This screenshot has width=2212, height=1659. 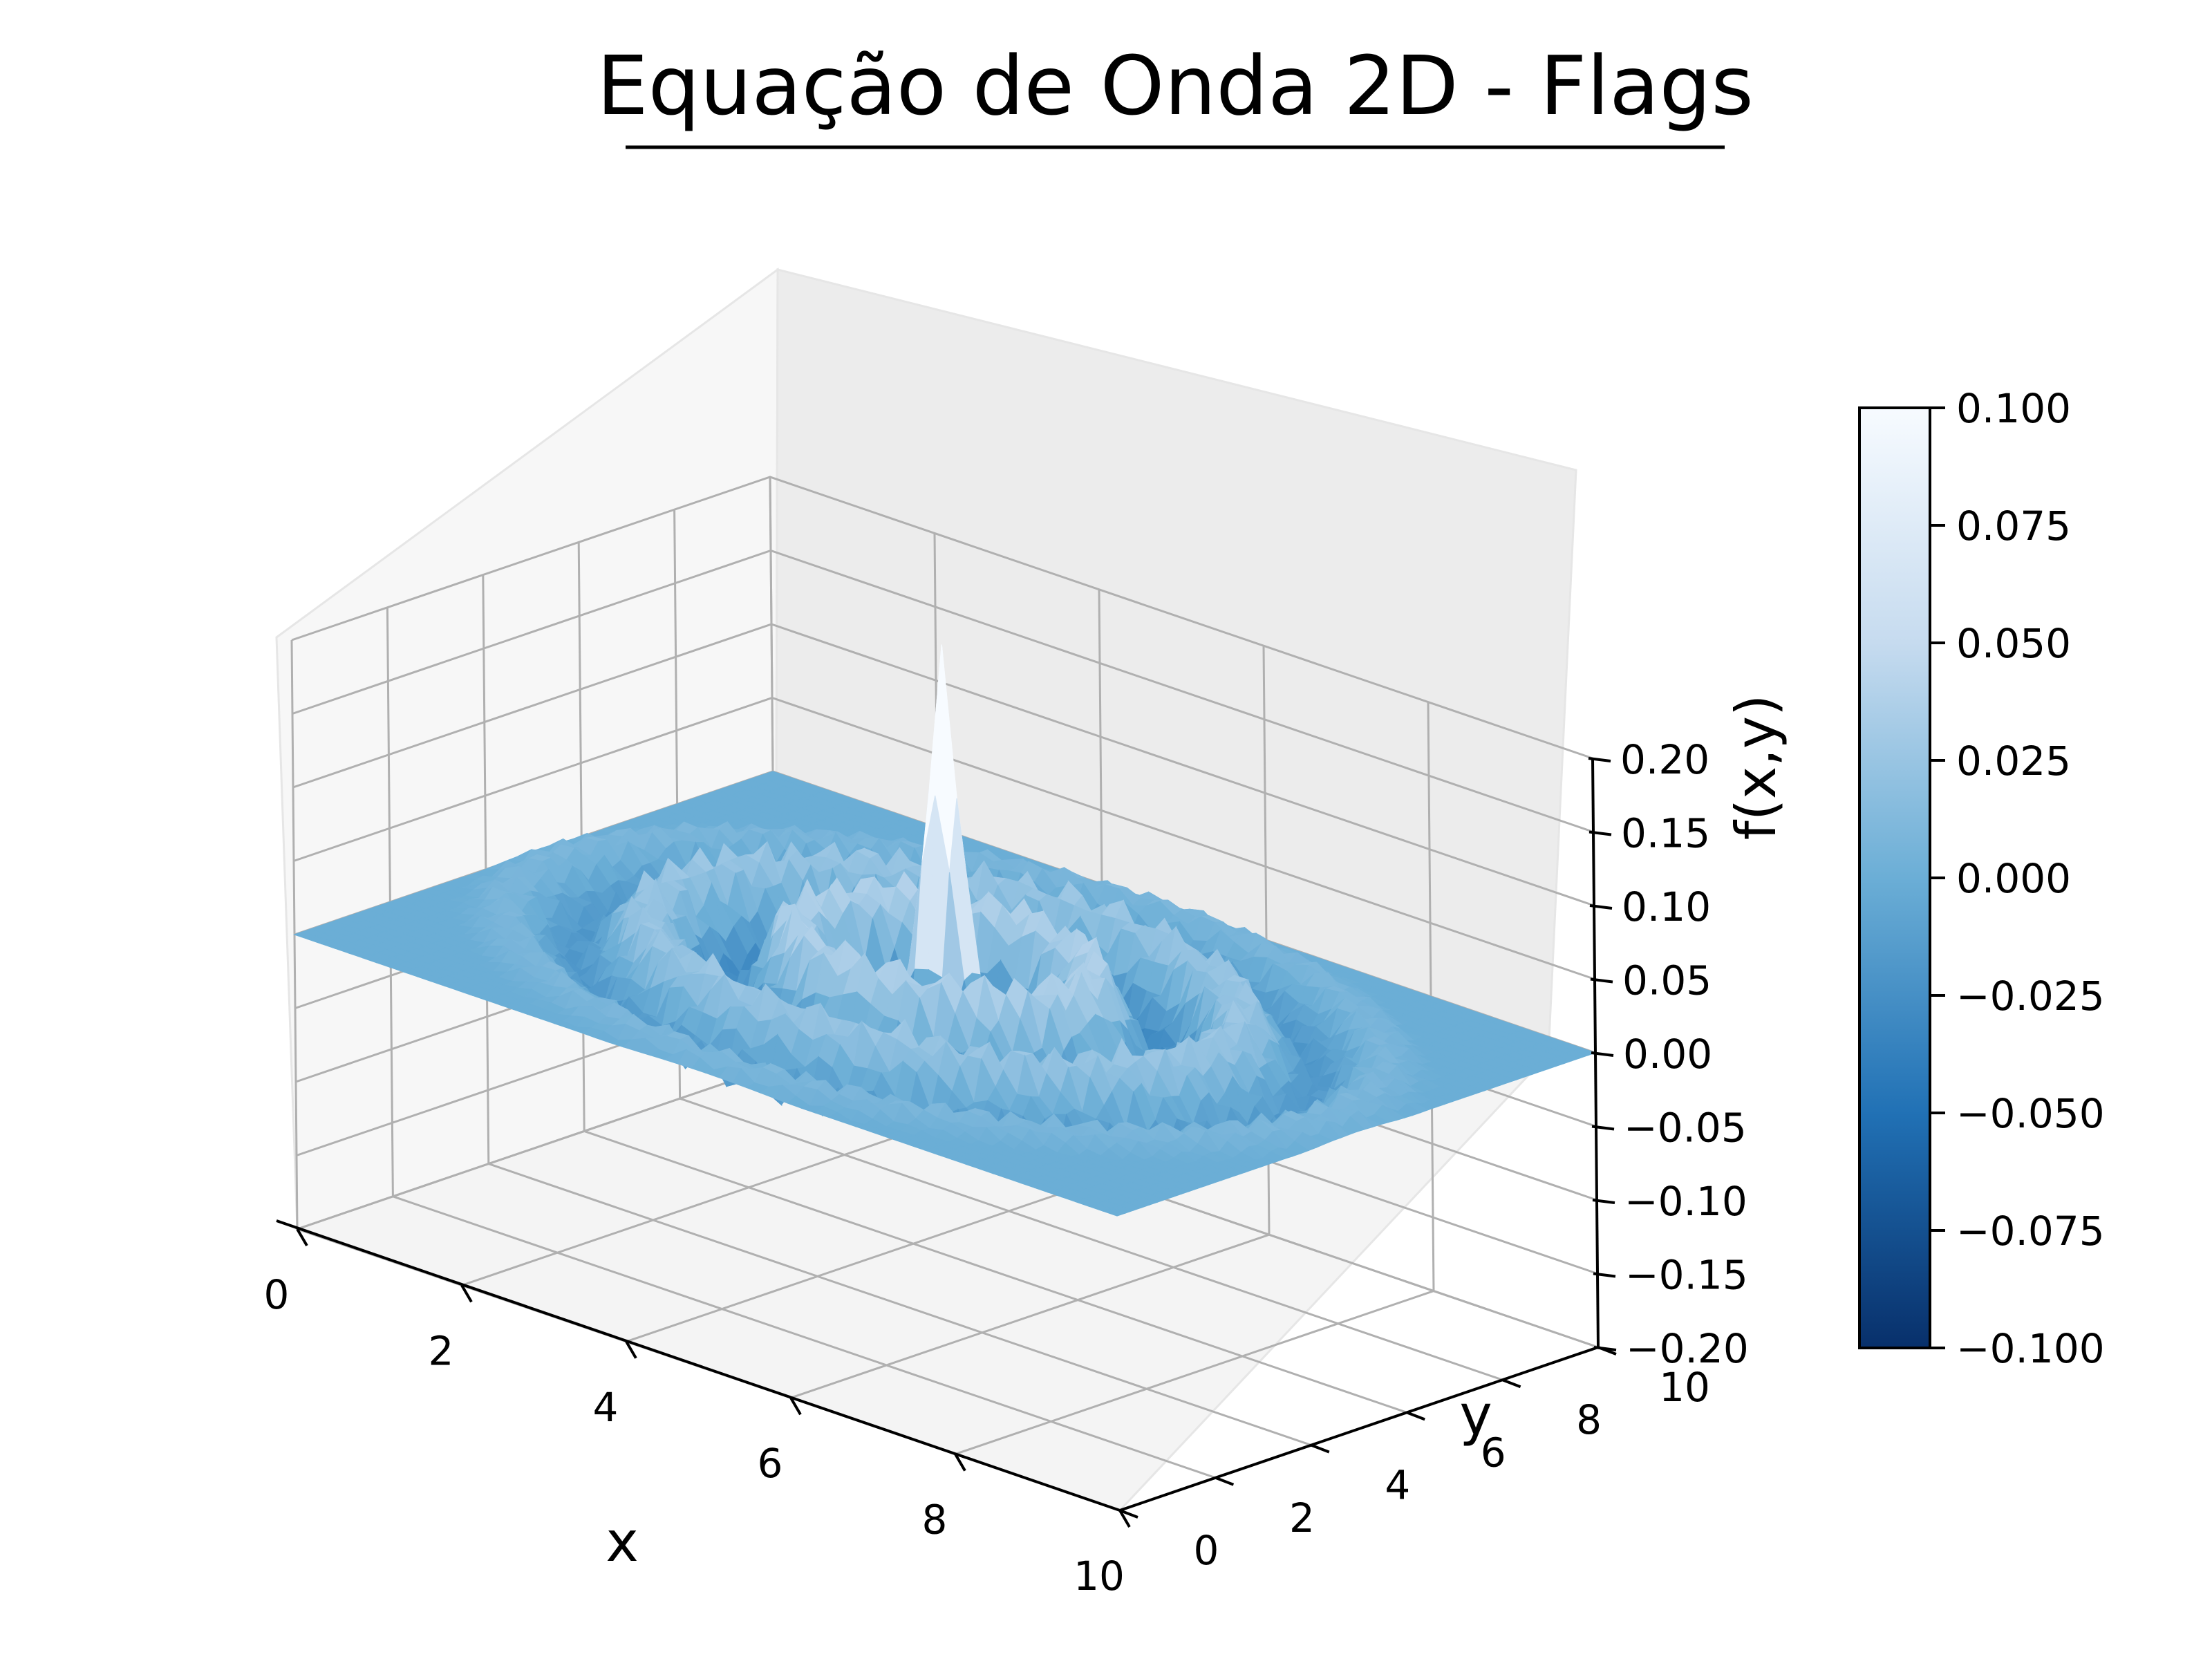 I want to click on x-tick-label: 2, so click(x=441, y=1351).